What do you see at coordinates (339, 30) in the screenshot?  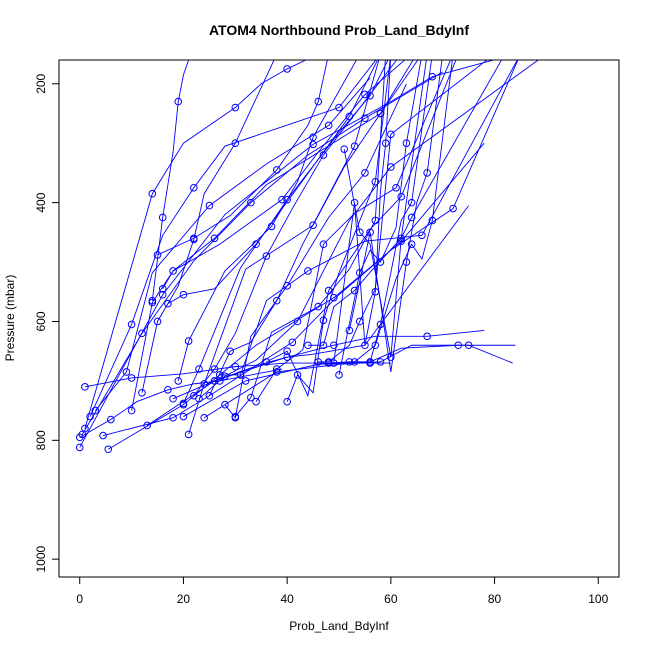 I see `chart-title: ATOM4 Northbound Prob_Land_BdyInf` at bounding box center [339, 30].